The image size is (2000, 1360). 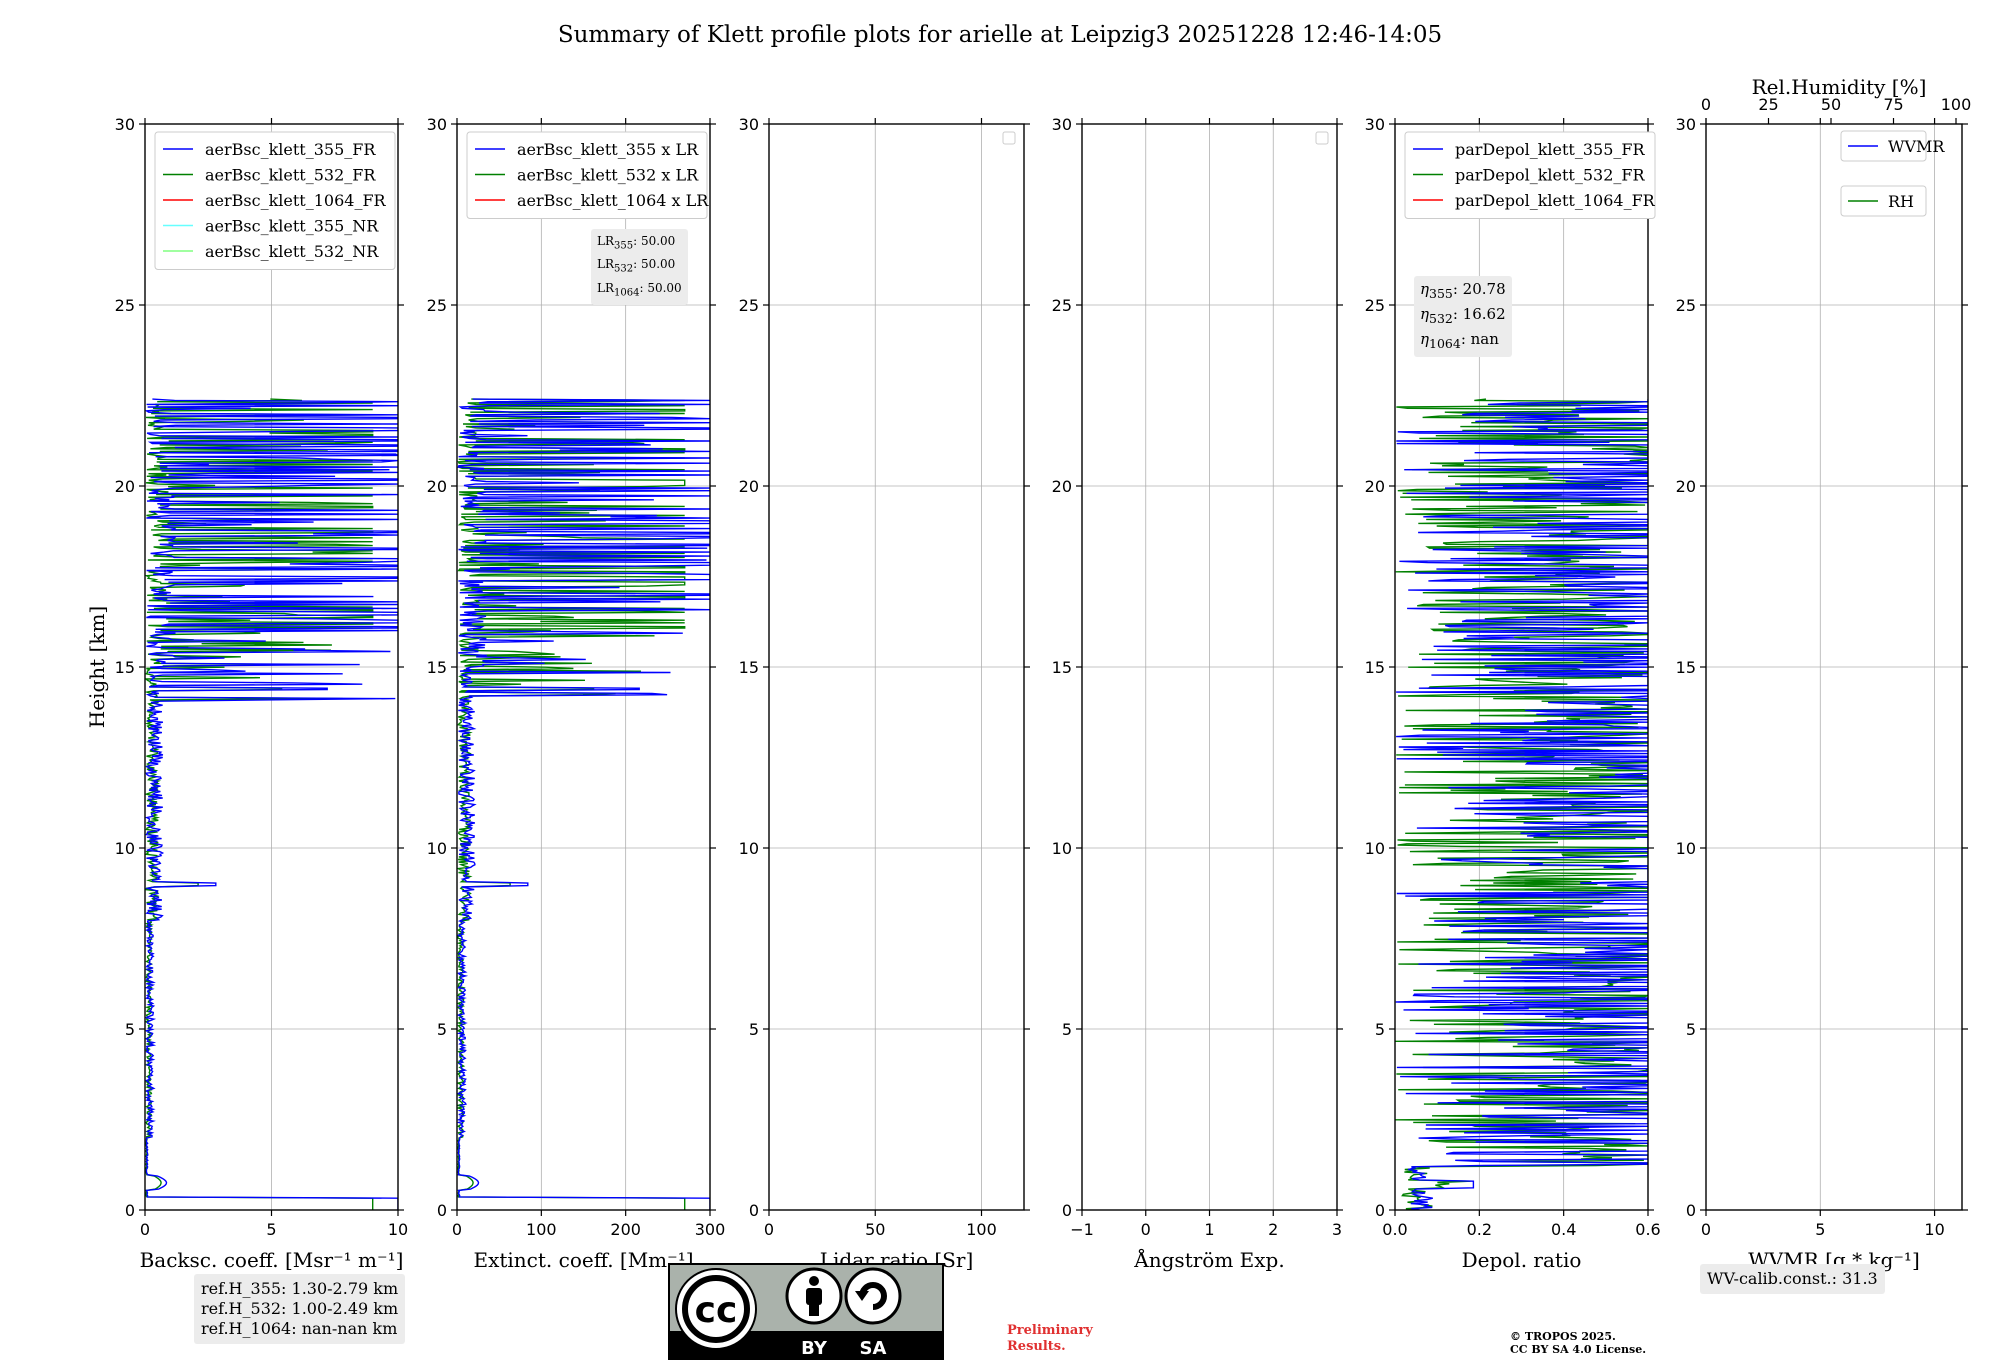 What do you see at coordinates (97, 667) in the screenshot?
I see `y-axis-label: Height [km]` at bounding box center [97, 667].